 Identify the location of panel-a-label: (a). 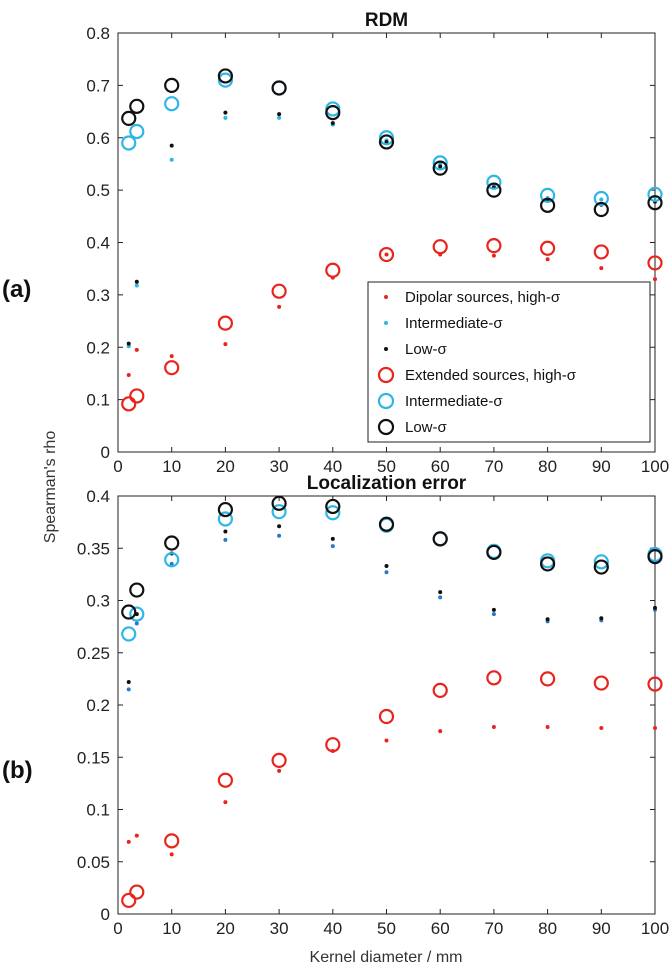
(16, 289).